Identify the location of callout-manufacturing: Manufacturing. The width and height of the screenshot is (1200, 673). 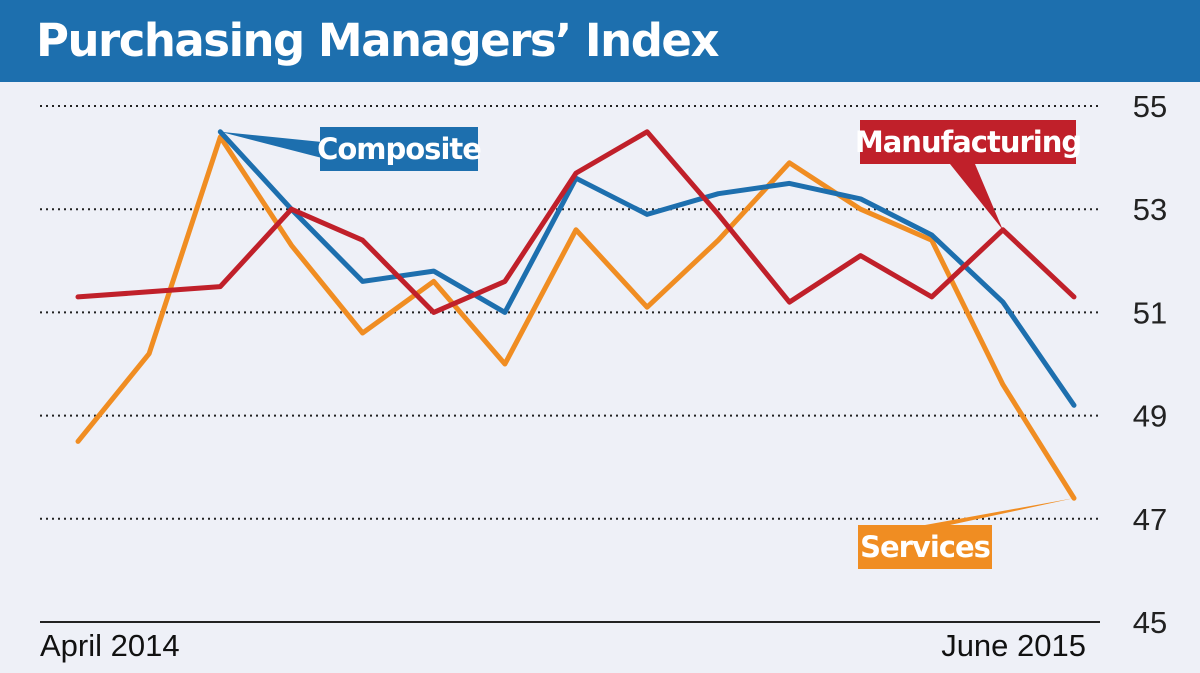
(968, 175).